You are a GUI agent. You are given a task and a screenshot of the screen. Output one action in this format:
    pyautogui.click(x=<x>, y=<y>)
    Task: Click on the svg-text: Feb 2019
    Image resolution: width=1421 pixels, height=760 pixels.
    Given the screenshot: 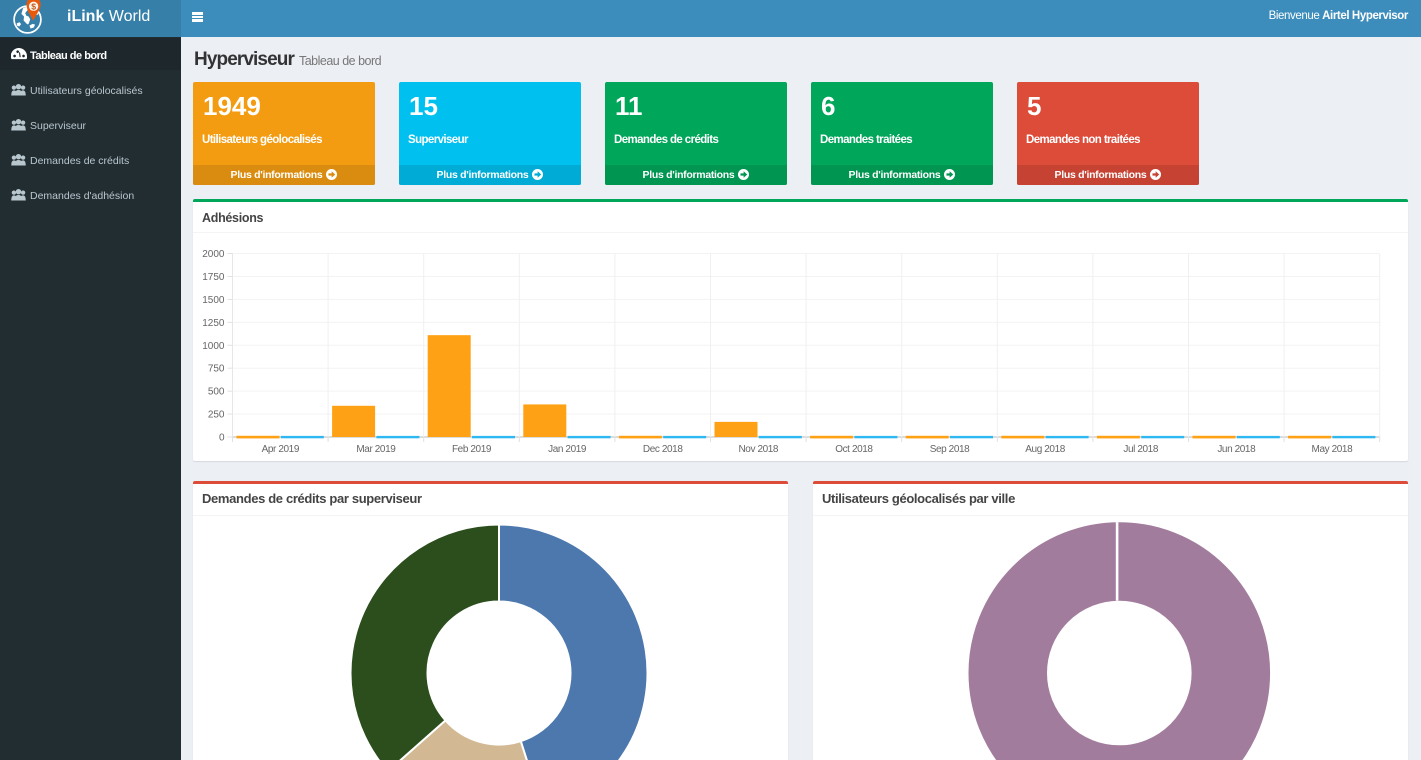 What is the action you would take?
    pyautogui.click(x=472, y=449)
    